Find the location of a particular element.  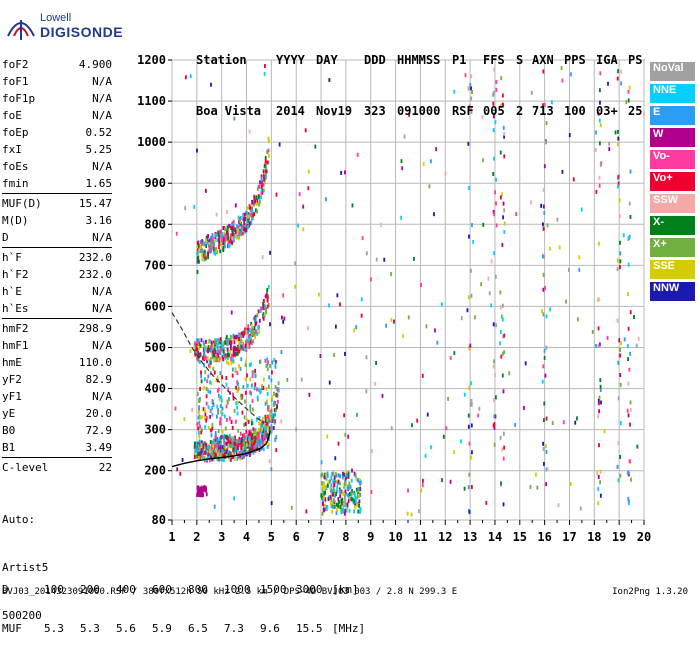

header-row2-cell: 2 is located at coordinates (520, 111).